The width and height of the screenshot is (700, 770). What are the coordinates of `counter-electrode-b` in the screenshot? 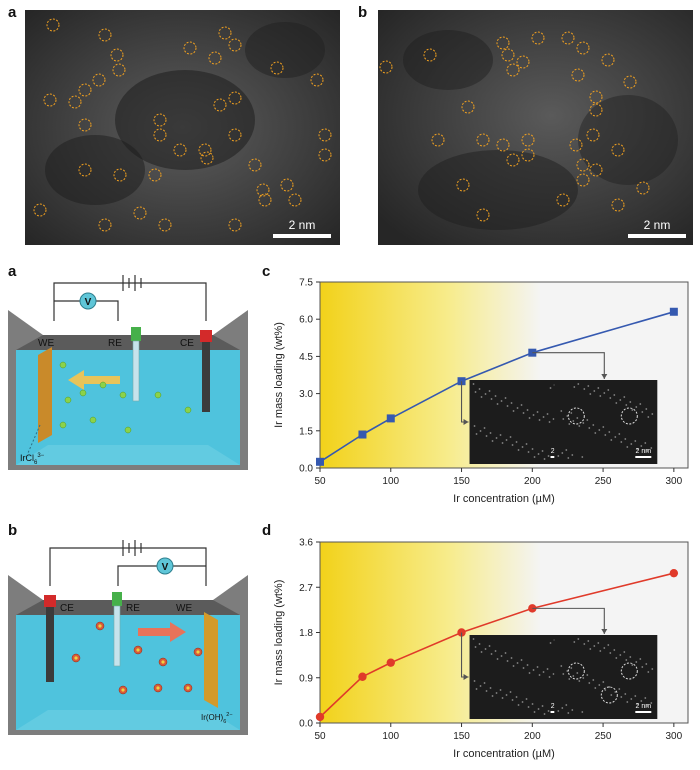 It's located at (50, 644).